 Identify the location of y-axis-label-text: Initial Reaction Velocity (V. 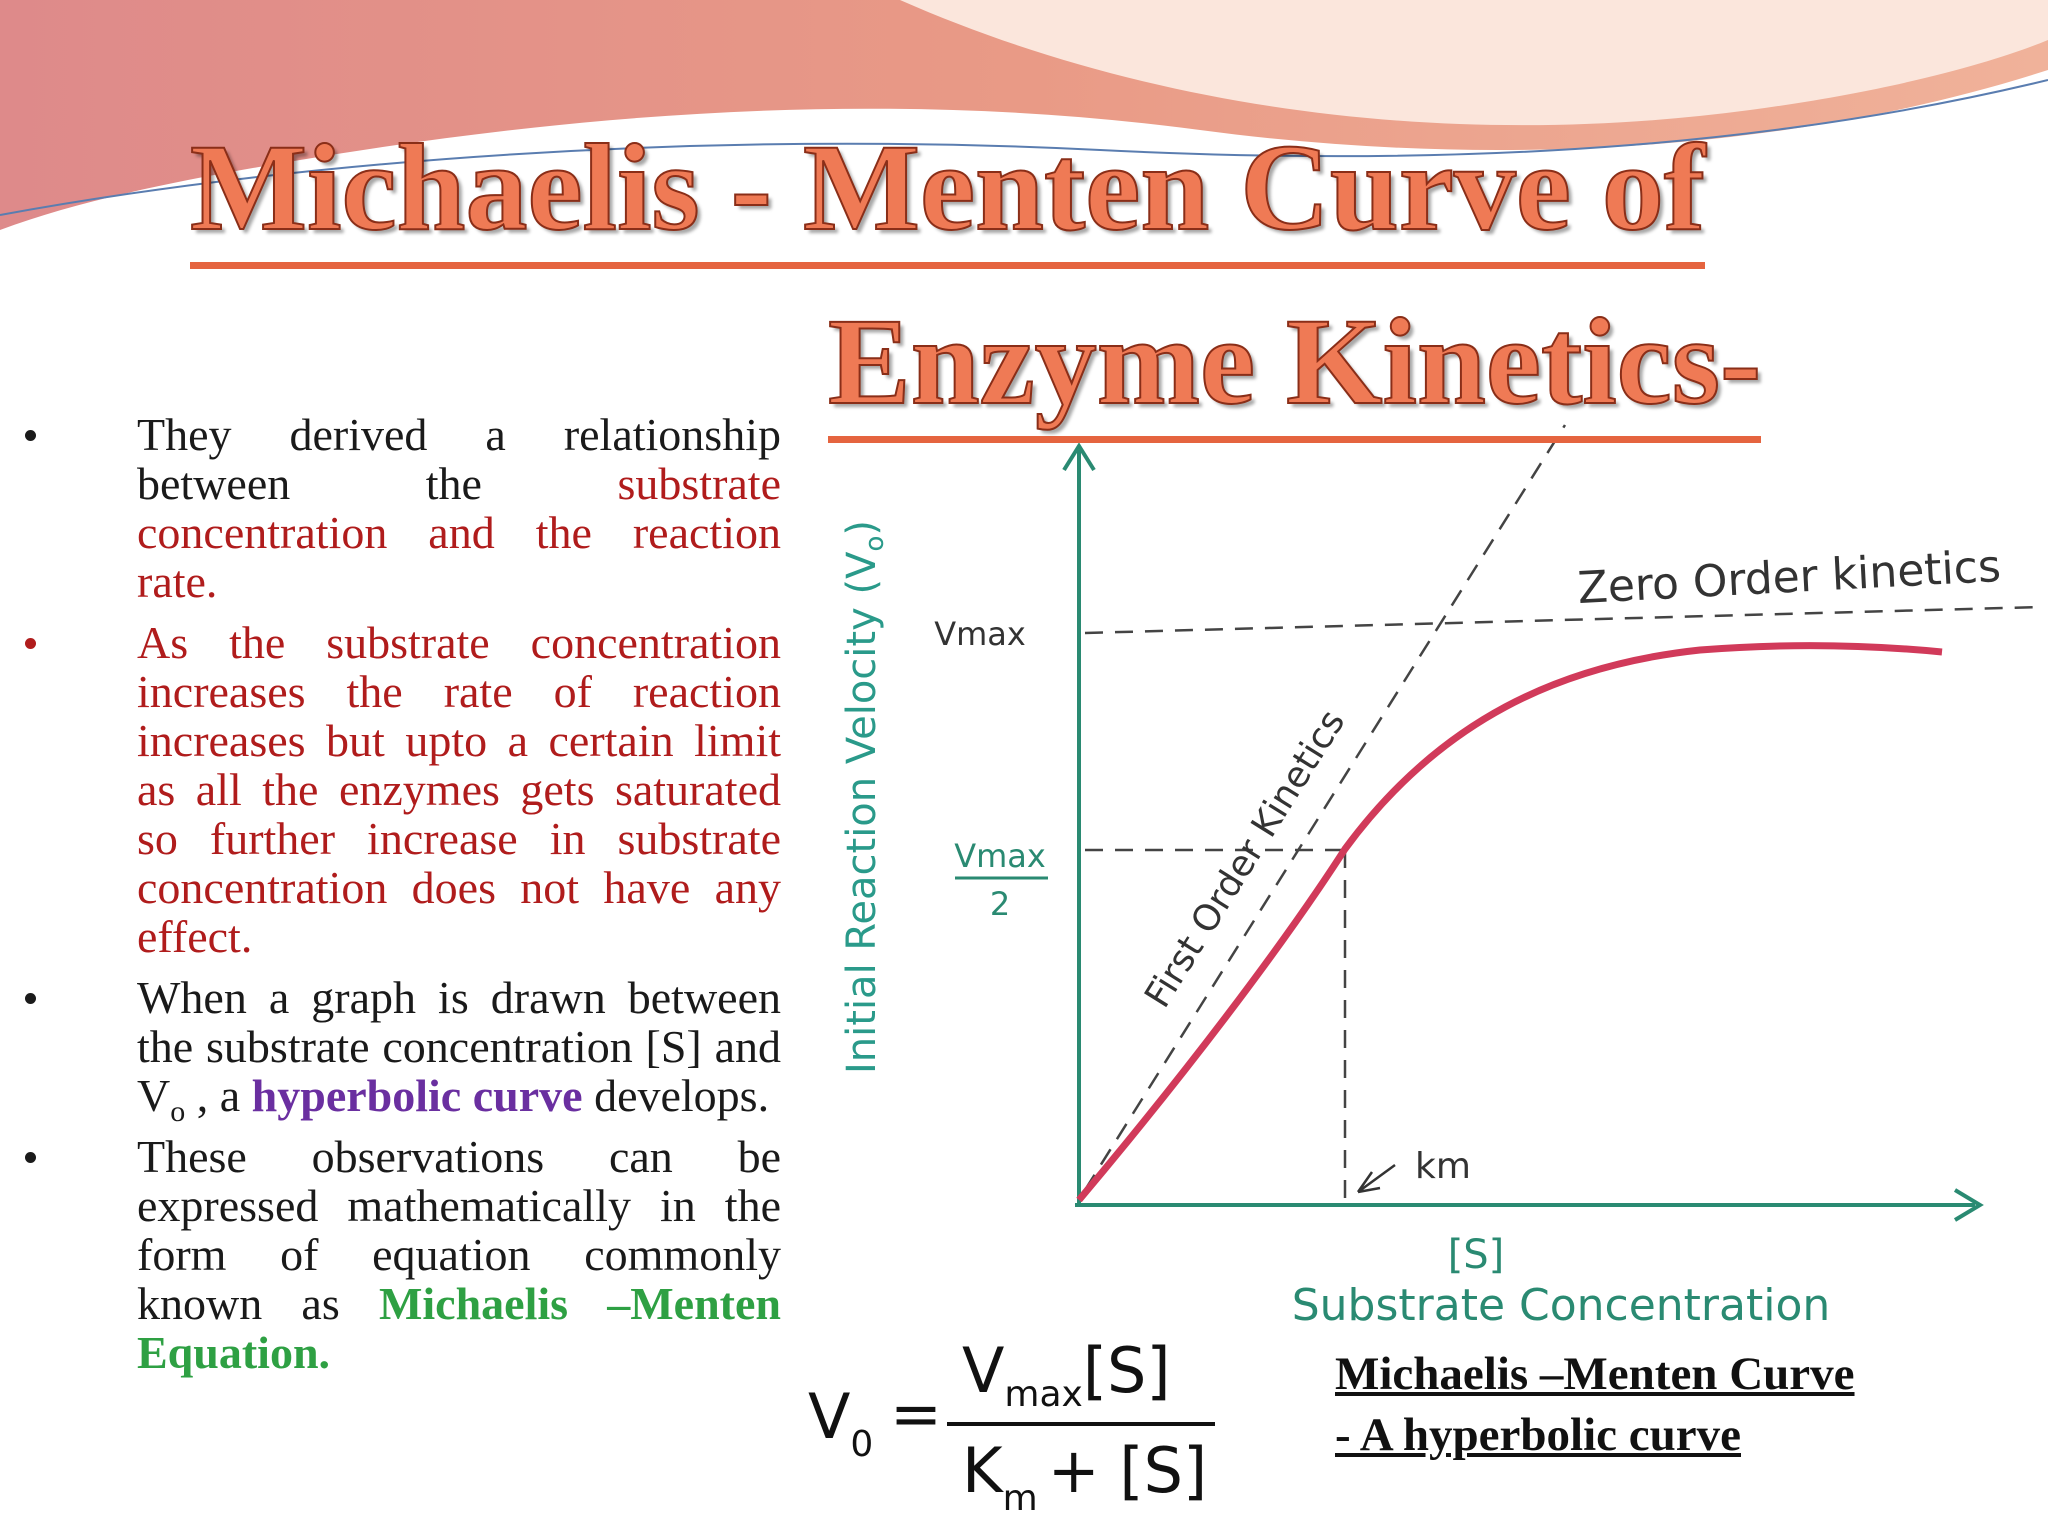
(862, 812).